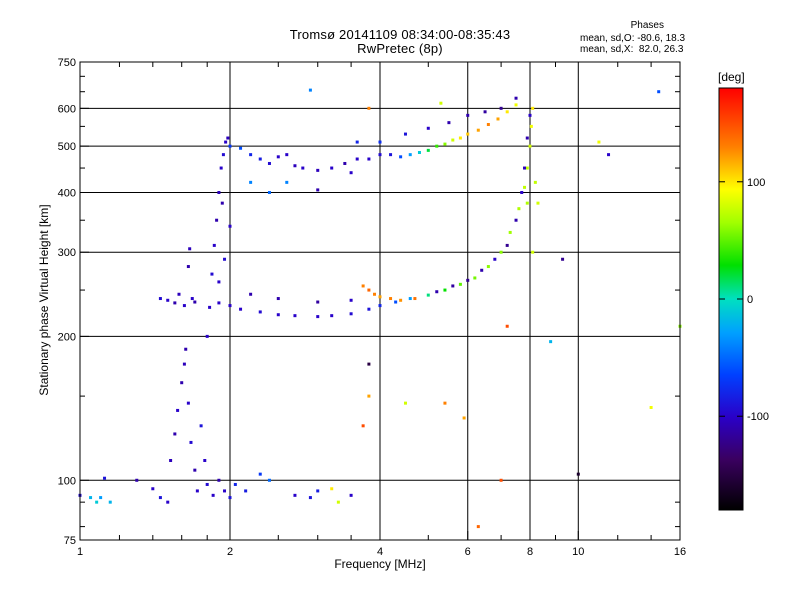 The image size is (800, 600). What do you see at coordinates (67, 147) in the screenshot?
I see `y-tick-label: 500` at bounding box center [67, 147].